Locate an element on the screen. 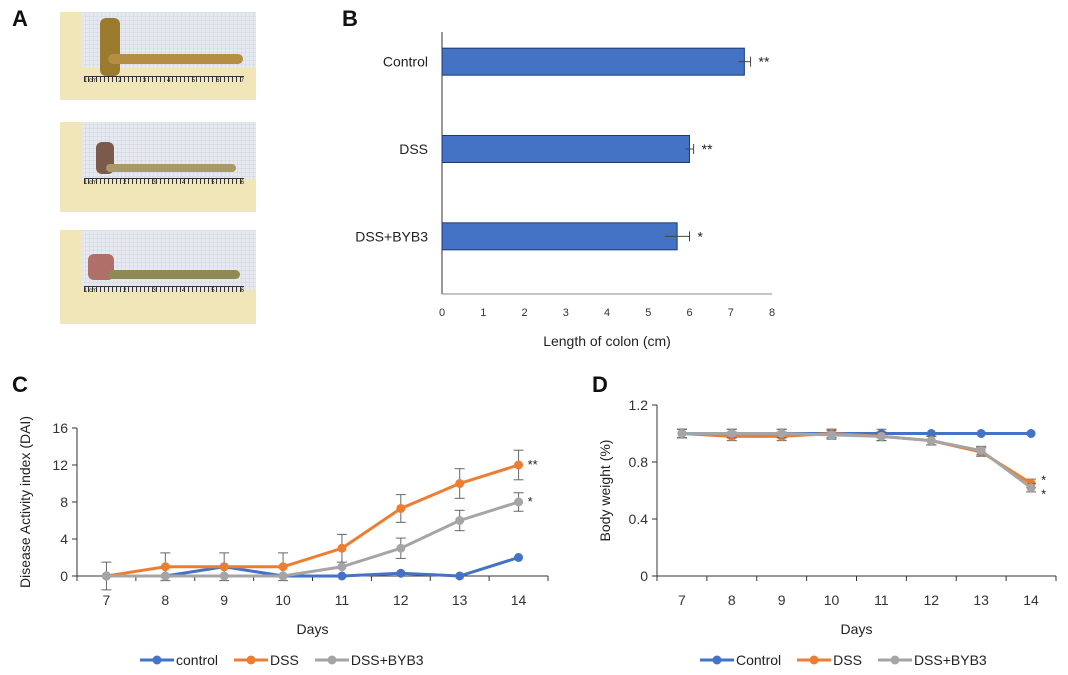 The width and height of the screenshot is (1068, 675). y-tick-label: 8 is located at coordinates (64, 502).